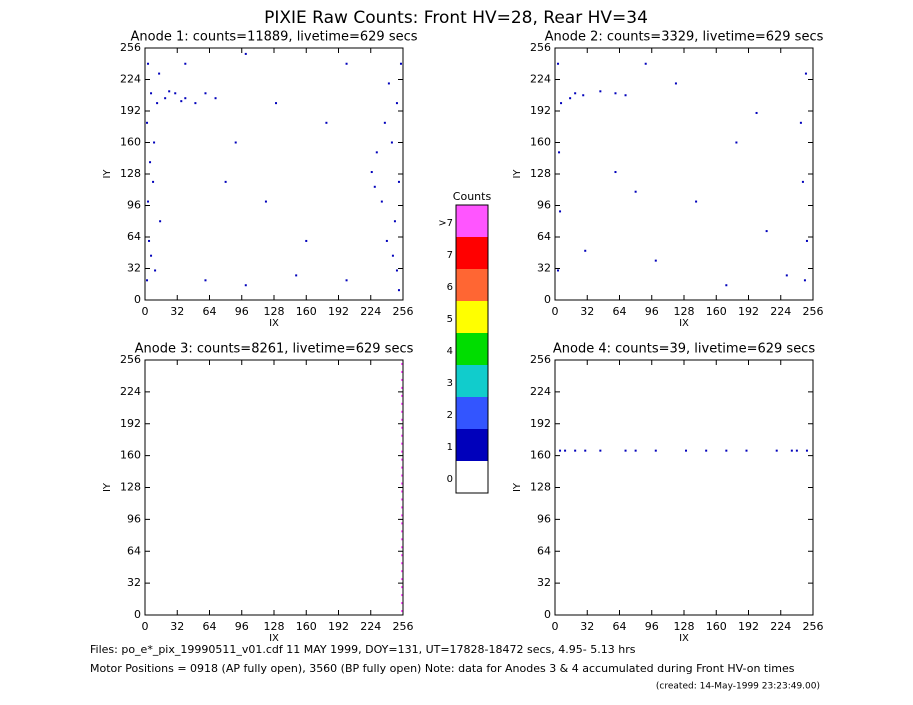  Describe the element at coordinates (684, 638) in the screenshot. I see `x-axis-label: IX` at that location.